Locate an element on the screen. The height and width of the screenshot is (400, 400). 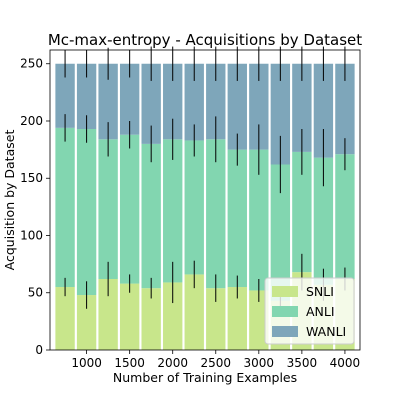
x-tick-label: 1500 is located at coordinates (129, 363).